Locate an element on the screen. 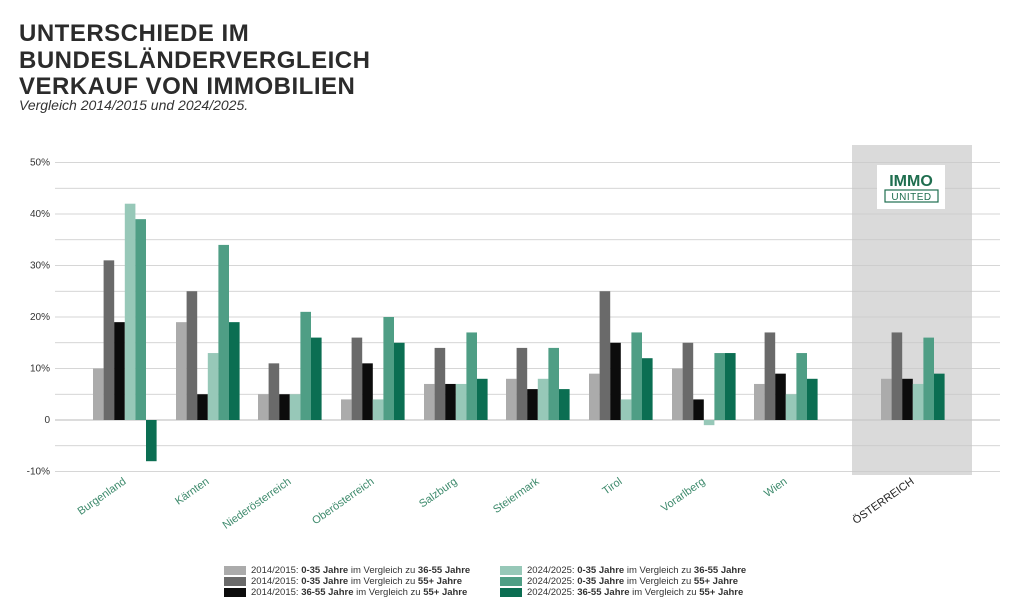 The width and height of the screenshot is (1024, 611). y-tick-label: 10% is located at coordinates (40, 369).